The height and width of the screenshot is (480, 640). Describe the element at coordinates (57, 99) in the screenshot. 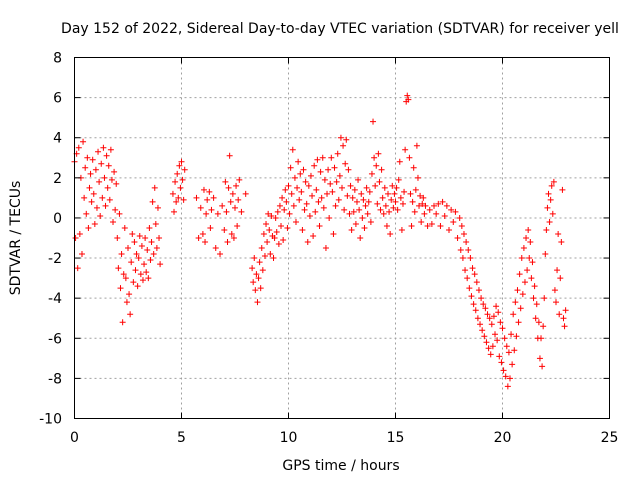

I see `y-tick-label: 6` at that location.